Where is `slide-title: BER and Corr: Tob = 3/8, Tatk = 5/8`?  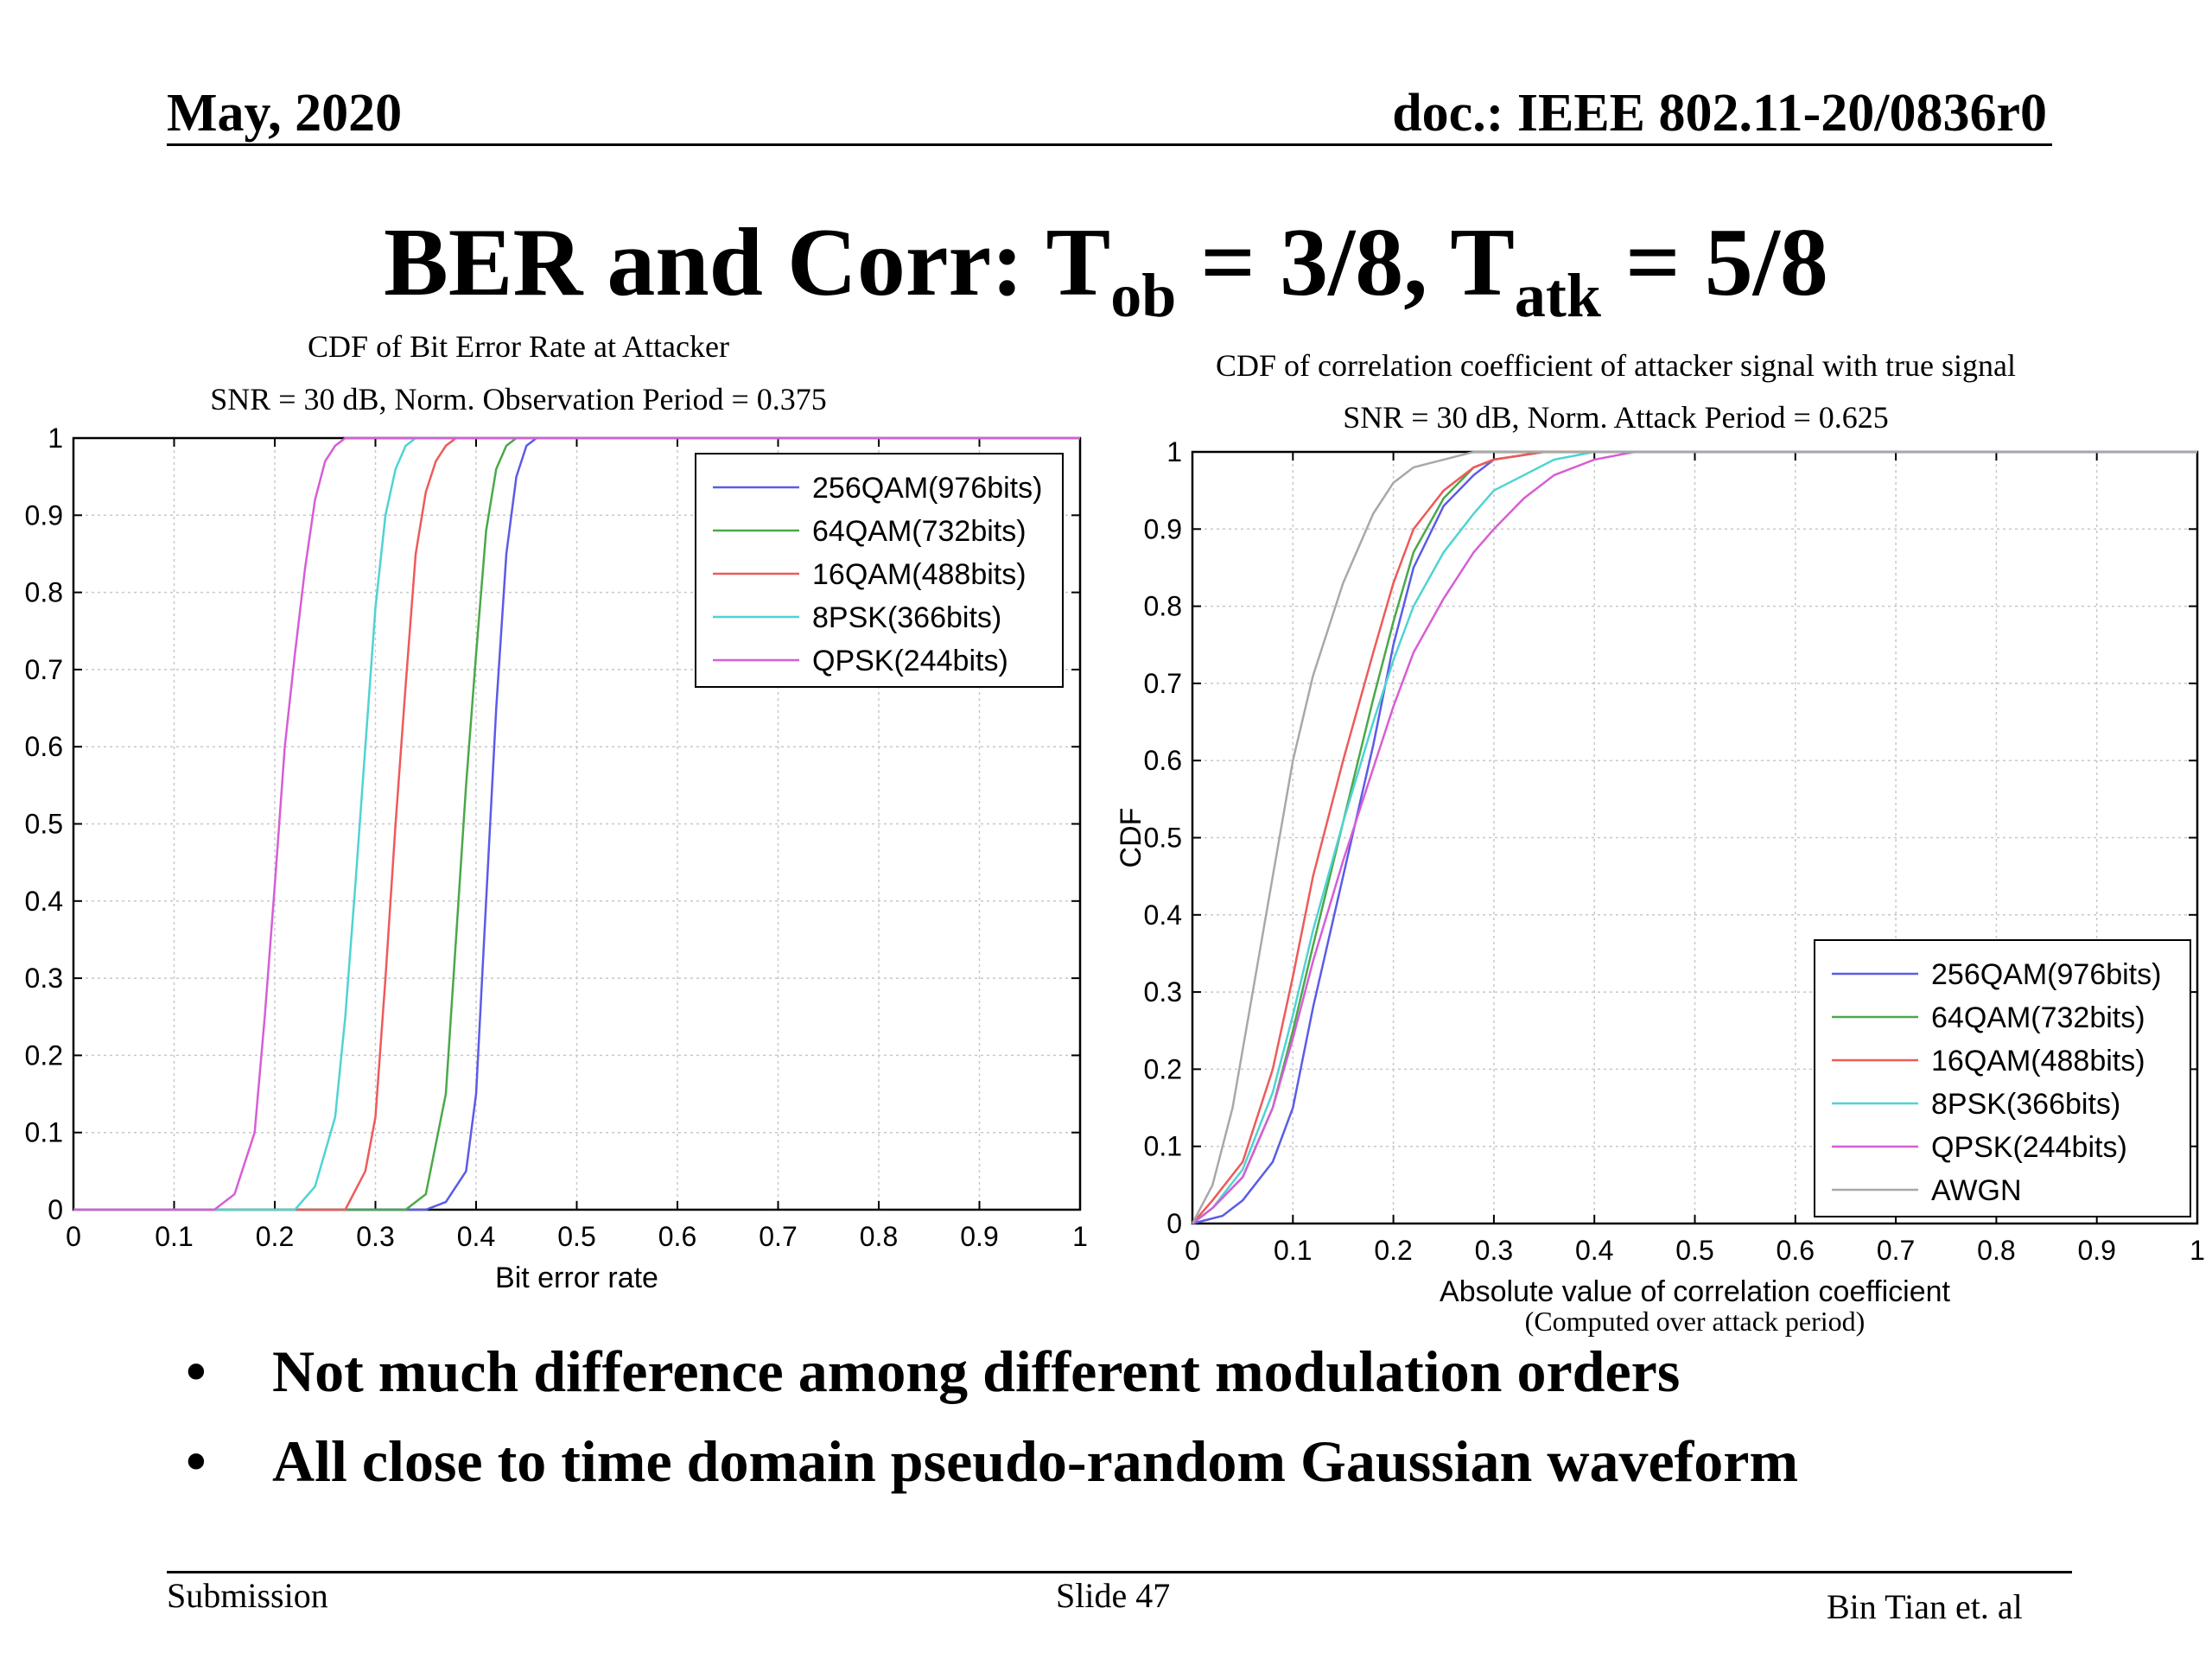 slide-title: BER and Corr: Tob = 3/8, Tatk = 5/8 is located at coordinates (1106, 269).